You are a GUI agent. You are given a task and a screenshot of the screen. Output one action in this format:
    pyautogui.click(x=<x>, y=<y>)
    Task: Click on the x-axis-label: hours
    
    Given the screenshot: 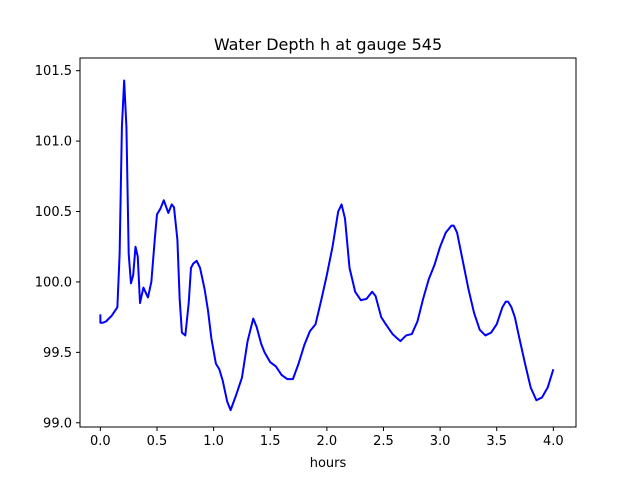 What is the action you would take?
    pyautogui.click(x=328, y=463)
    